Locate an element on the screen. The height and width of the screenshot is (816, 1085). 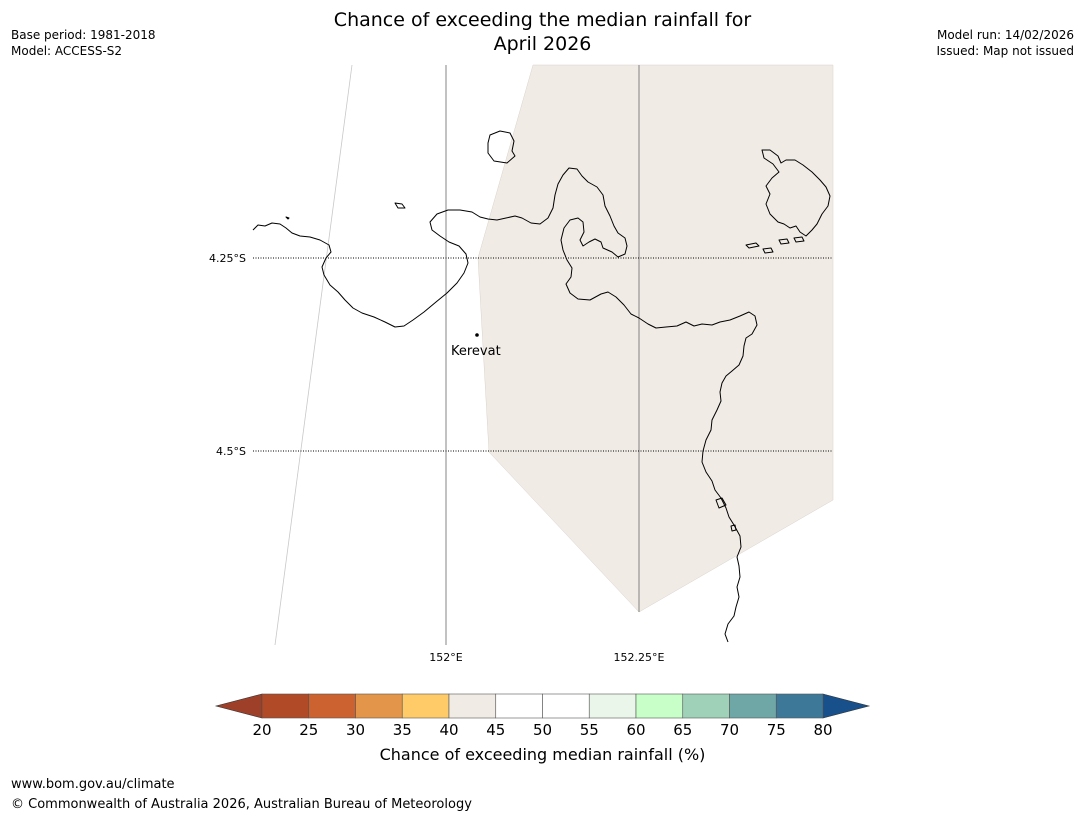
projection-boundary is located at coordinates (313, 355).